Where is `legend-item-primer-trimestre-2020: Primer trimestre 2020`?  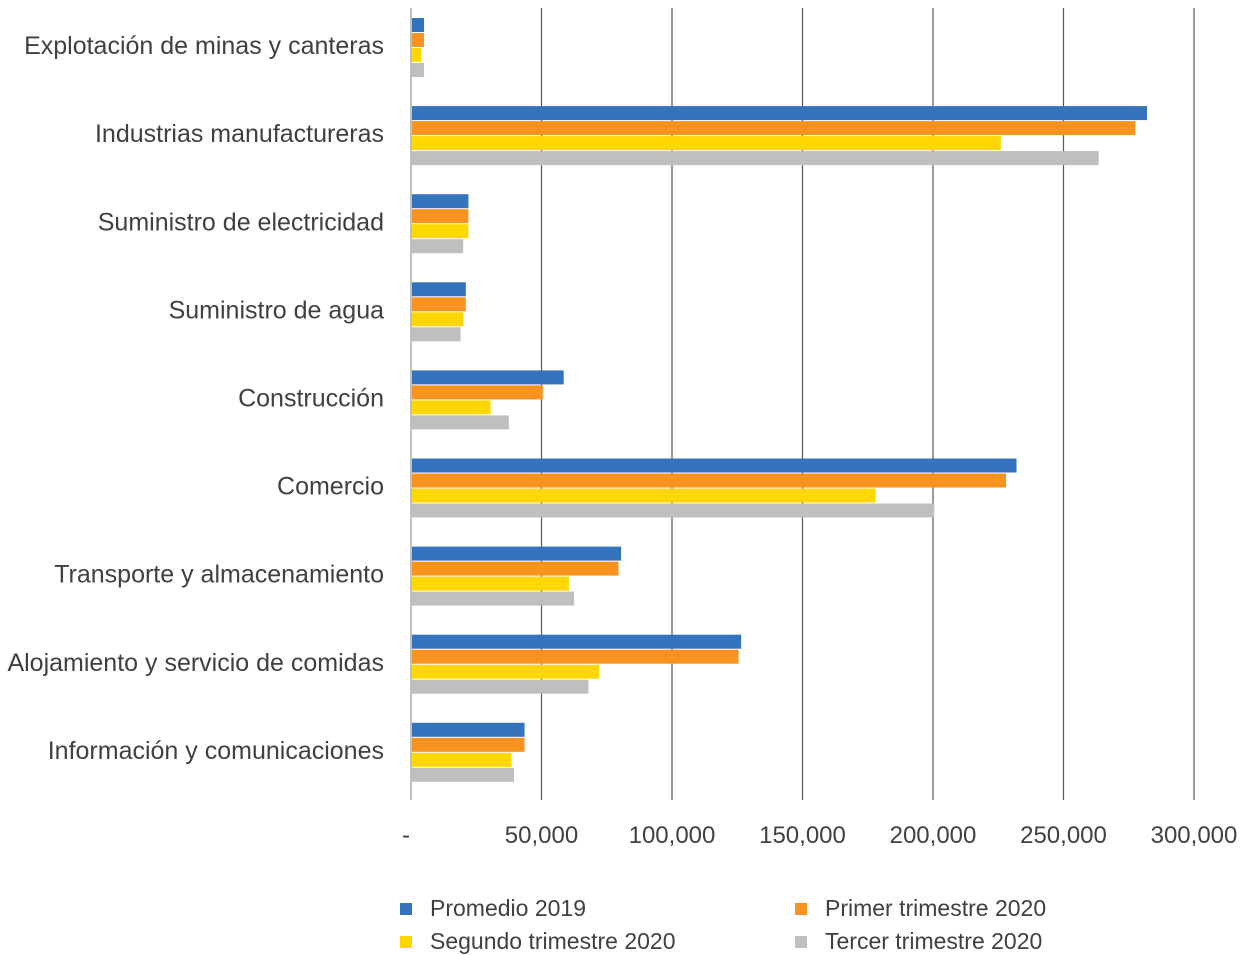 legend-item-primer-trimestre-2020: Primer trimestre 2020 is located at coordinates (920, 908).